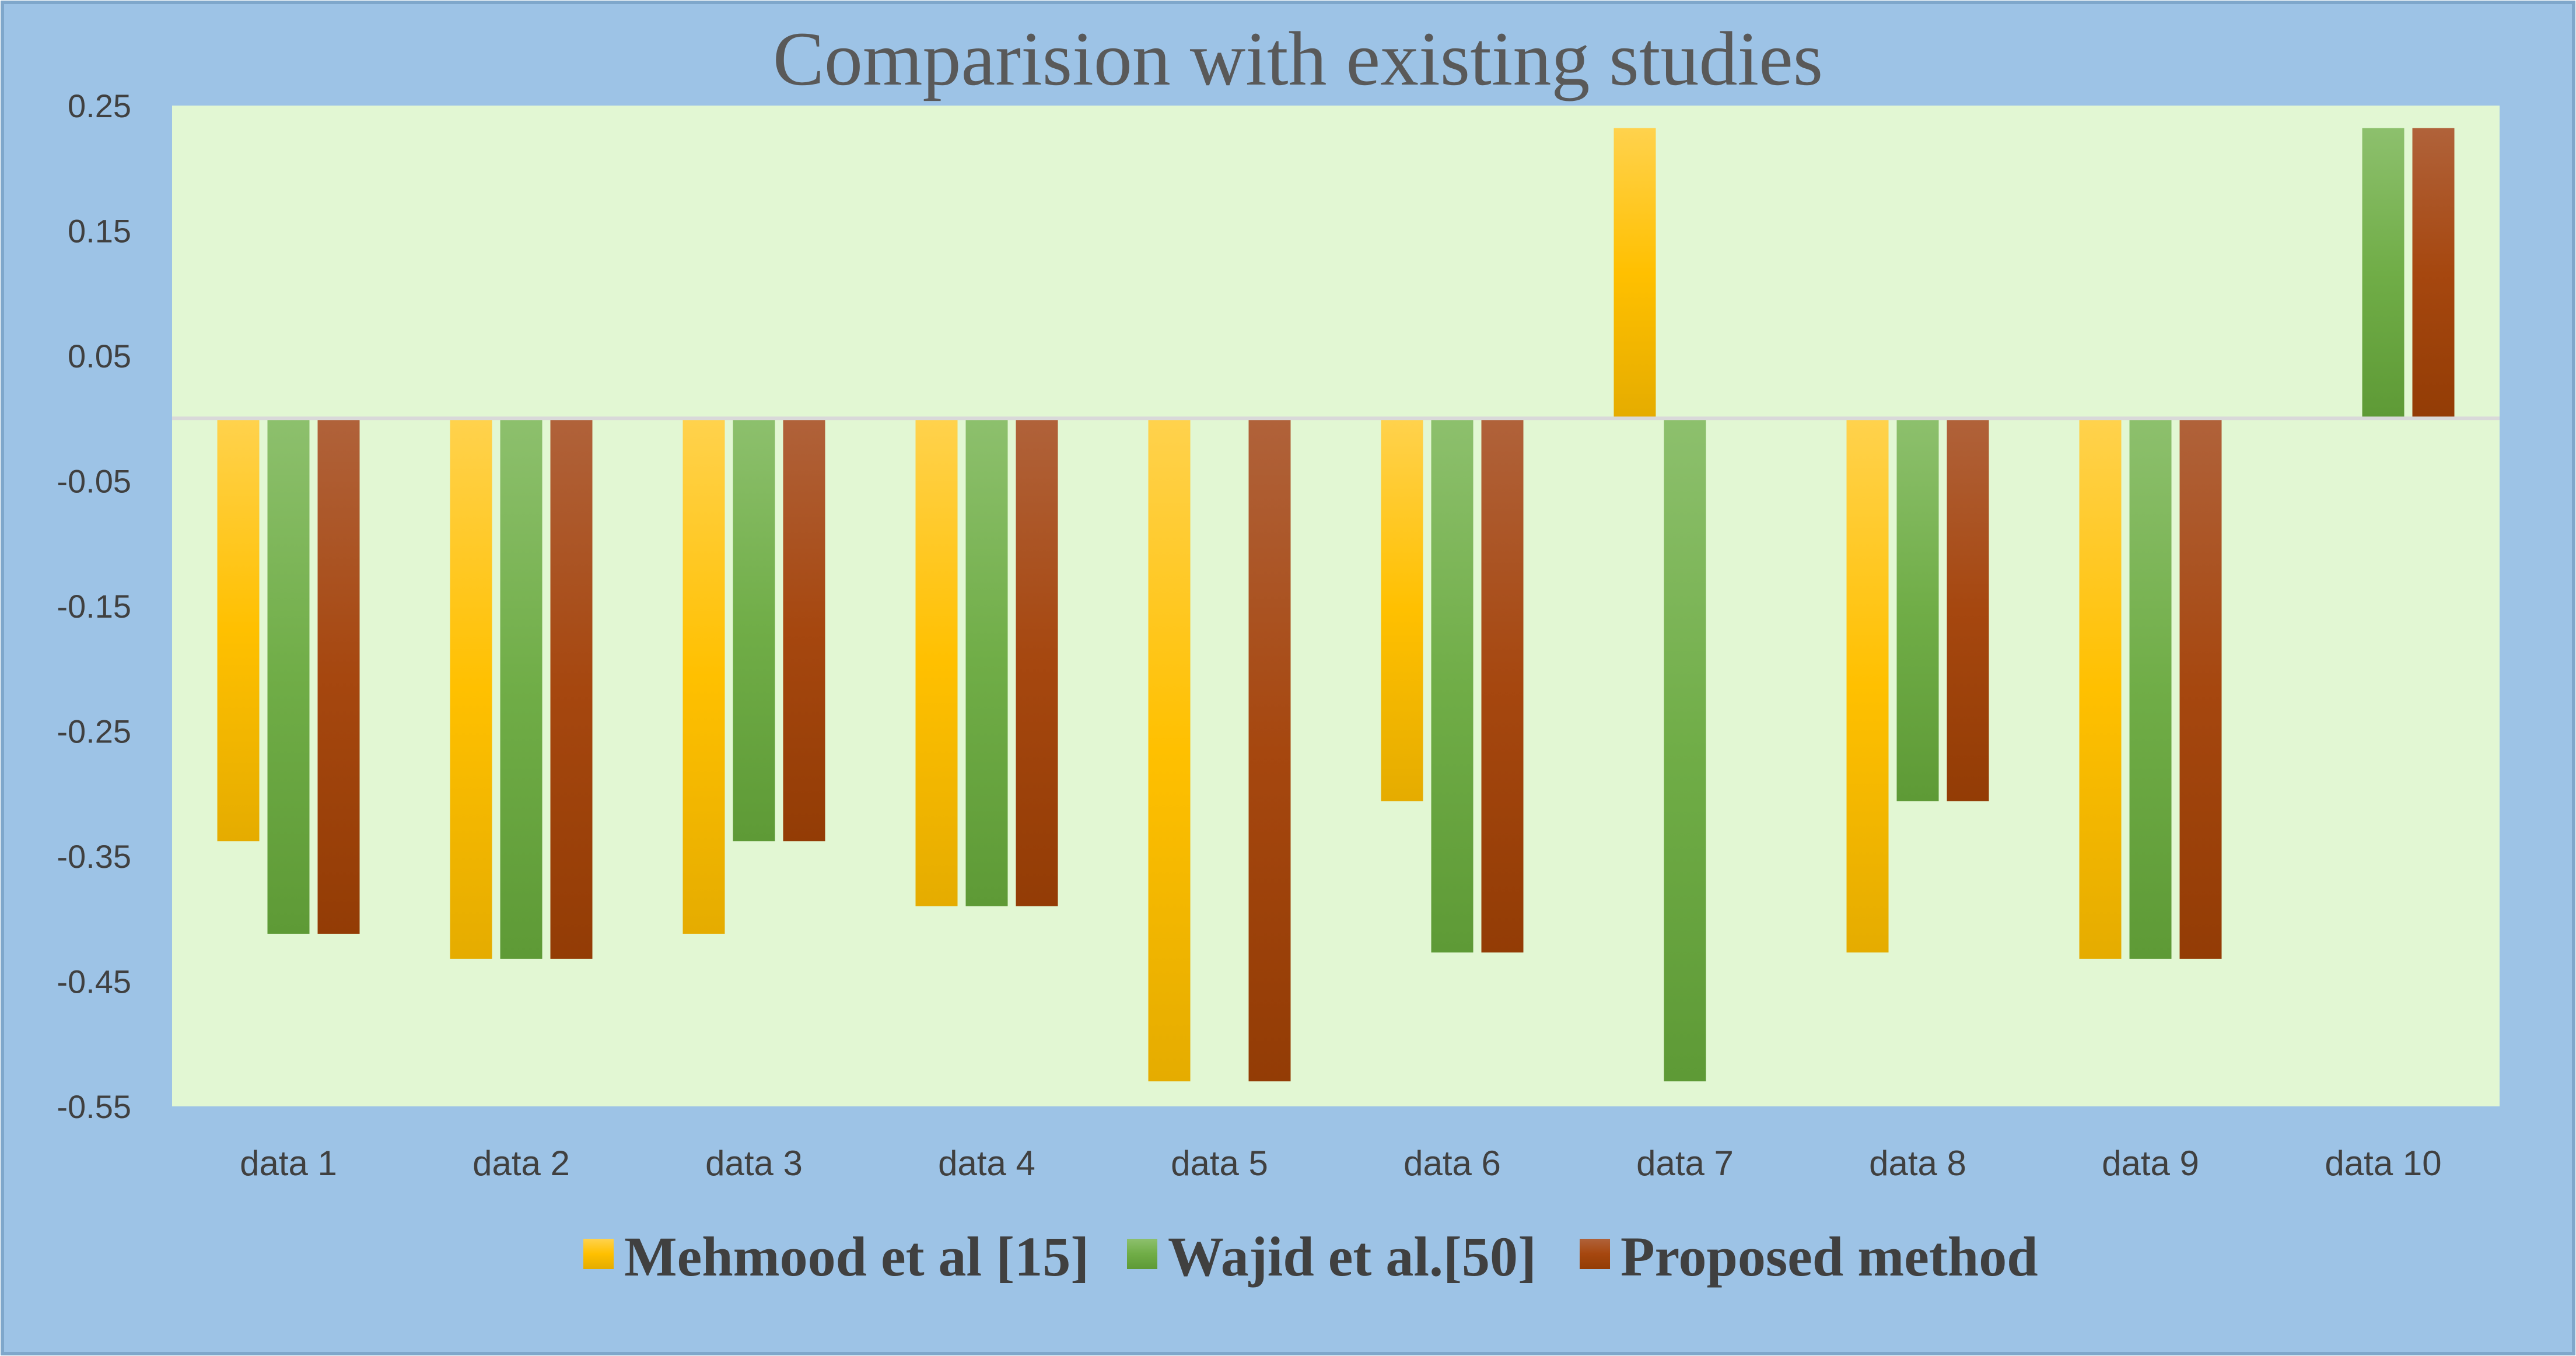 This screenshot has height=1356, width=2576. Describe the element at coordinates (1219, 1163) in the screenshot. I see `x-tick-label: data 5` at that location.